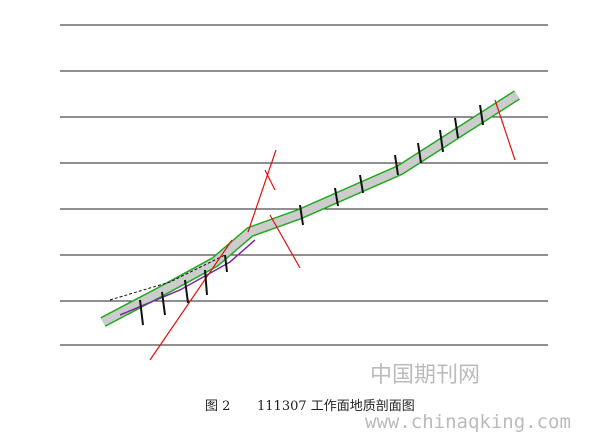 The height and width of the screenshot is (433, 597). What do you see at coordinates (425, 375) in the screenshot?
I see `watermark-text: 中国期刊网` at bounding box center [425, 375].